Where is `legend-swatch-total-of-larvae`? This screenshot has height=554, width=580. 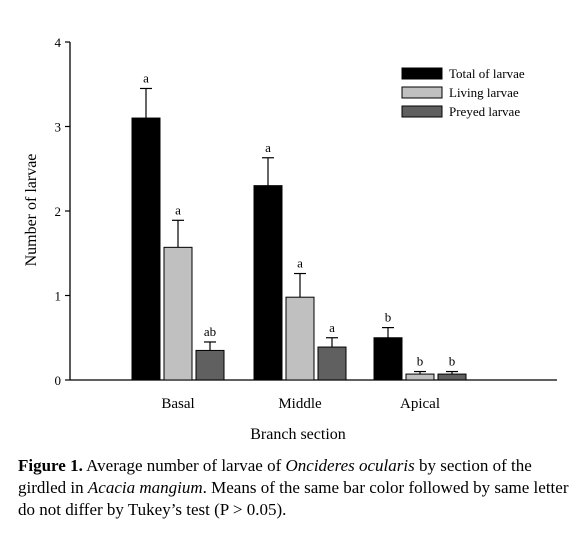 legend-swatch-total-of-larvae is located at coordinates (422, 73).